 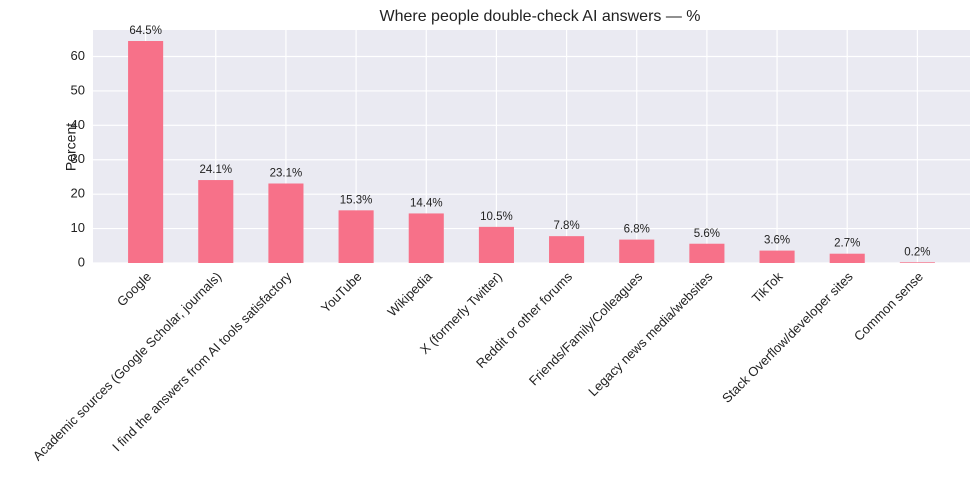 What do you see at coordinates (145, 31) in the screenshot?
I see `value-label: 64.5%` at bounding box center [145, 31].